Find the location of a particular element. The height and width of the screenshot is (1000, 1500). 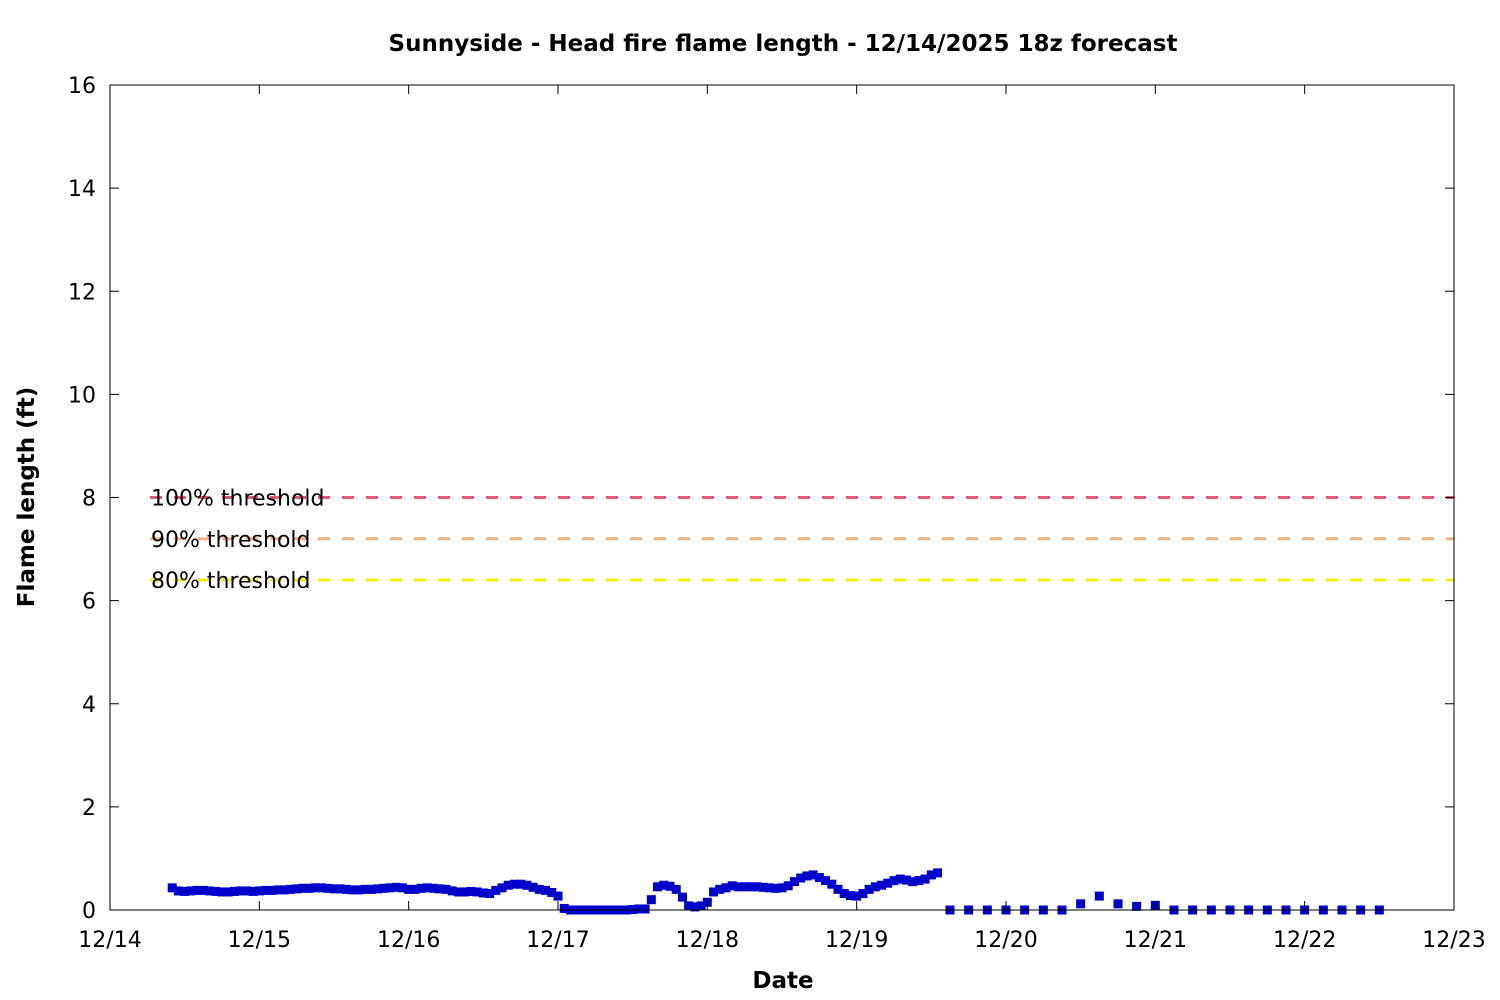

legend-label-2: 80% threshold is located at coordinates (231, 581).